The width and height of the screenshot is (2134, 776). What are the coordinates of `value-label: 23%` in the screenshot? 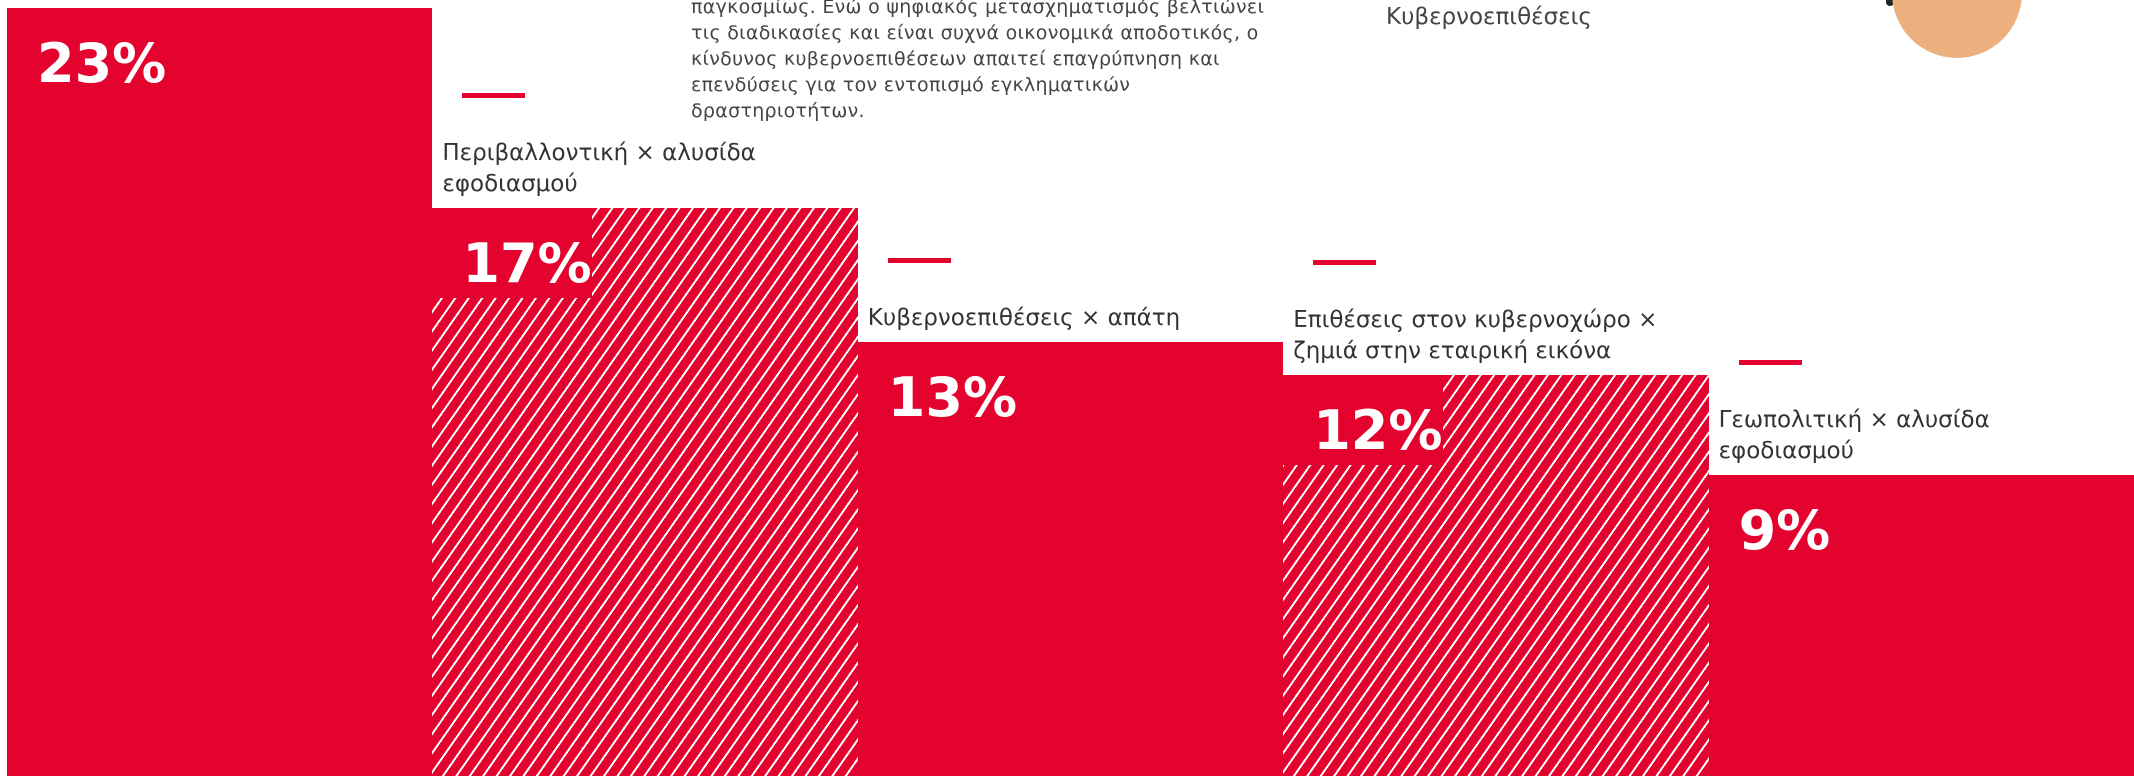 It's located at (87, 53).